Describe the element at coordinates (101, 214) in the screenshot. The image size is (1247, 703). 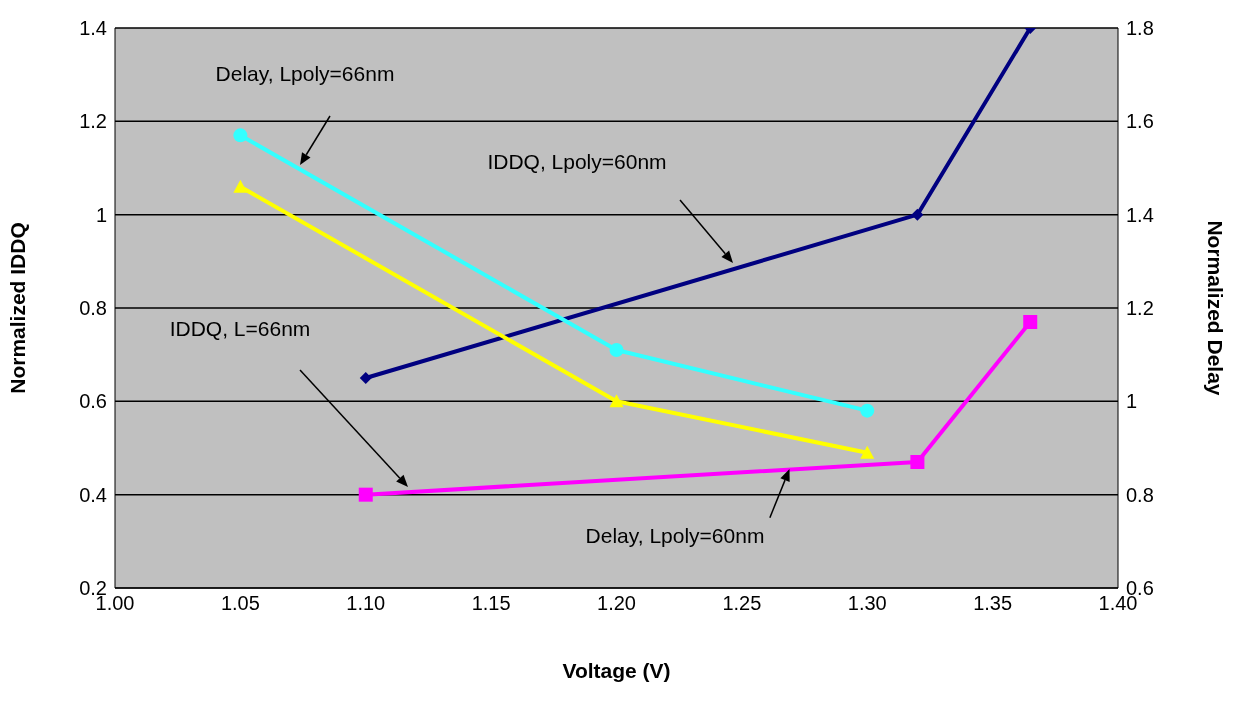
I see `y-tick-label: 1` at that location.